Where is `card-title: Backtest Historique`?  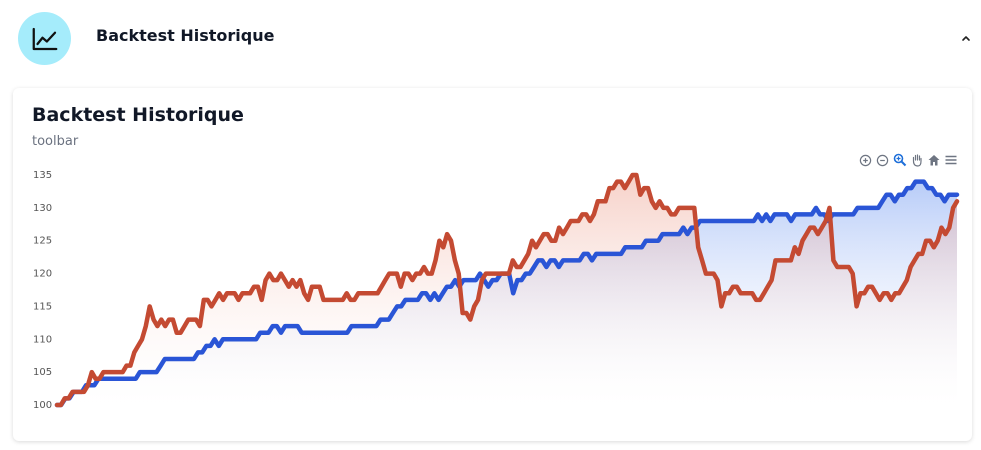 card-title: Backtest Historique is located at coordinates (138, 115).